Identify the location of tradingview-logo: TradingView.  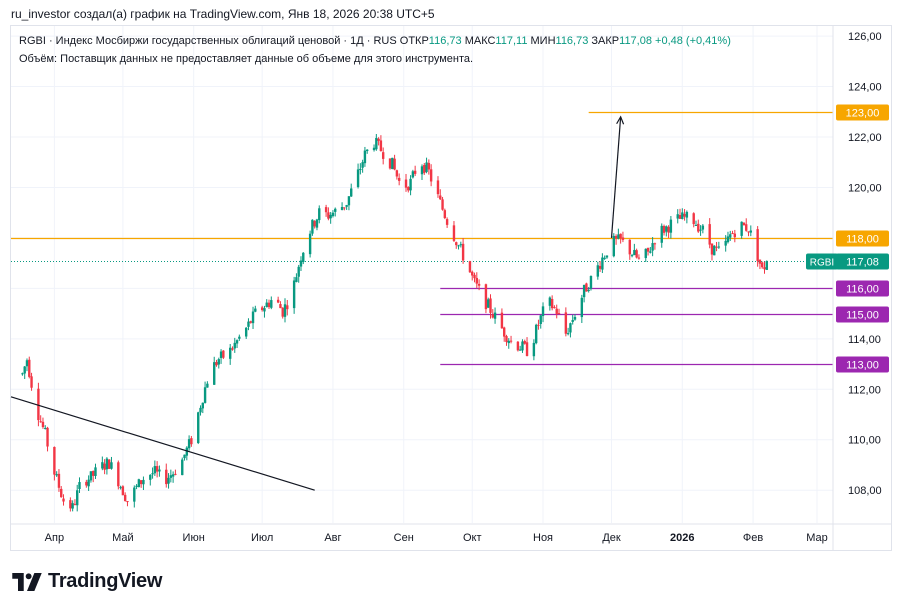
(87, 581).